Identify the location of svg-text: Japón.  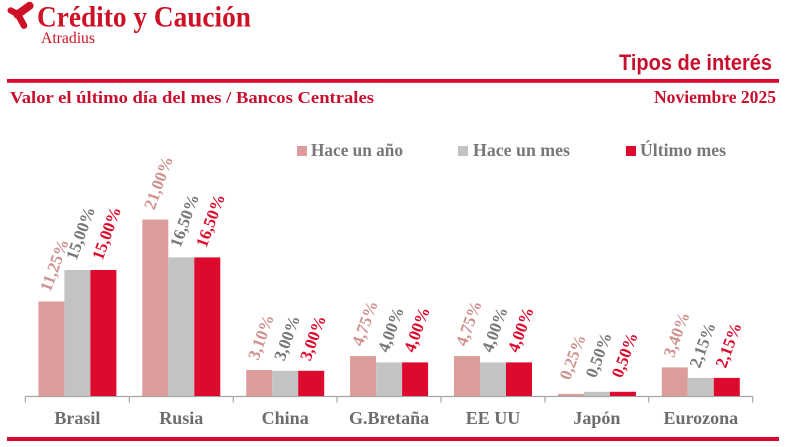
(596, 418).